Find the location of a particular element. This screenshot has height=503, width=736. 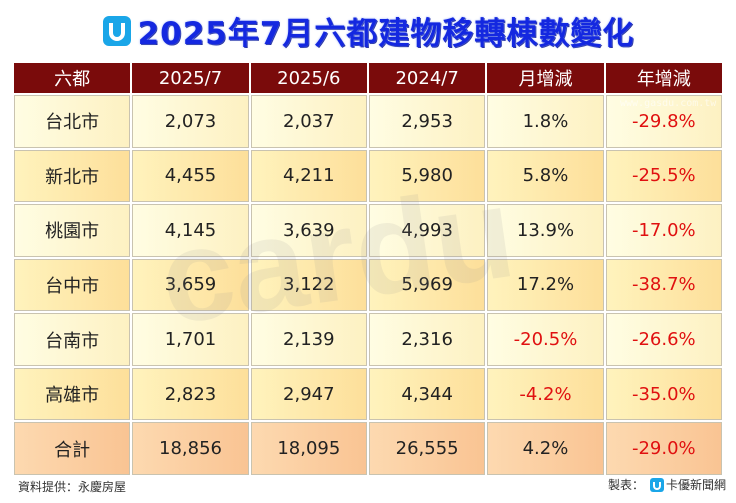

logo is located at coordinates (116, 31).